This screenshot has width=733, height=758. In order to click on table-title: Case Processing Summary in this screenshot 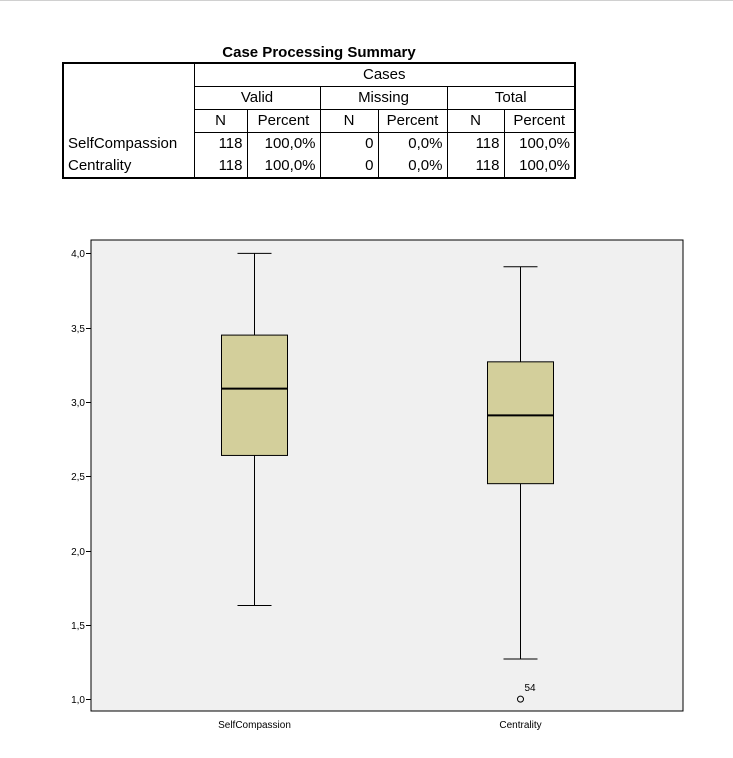, I will do `click(319, 52)`.